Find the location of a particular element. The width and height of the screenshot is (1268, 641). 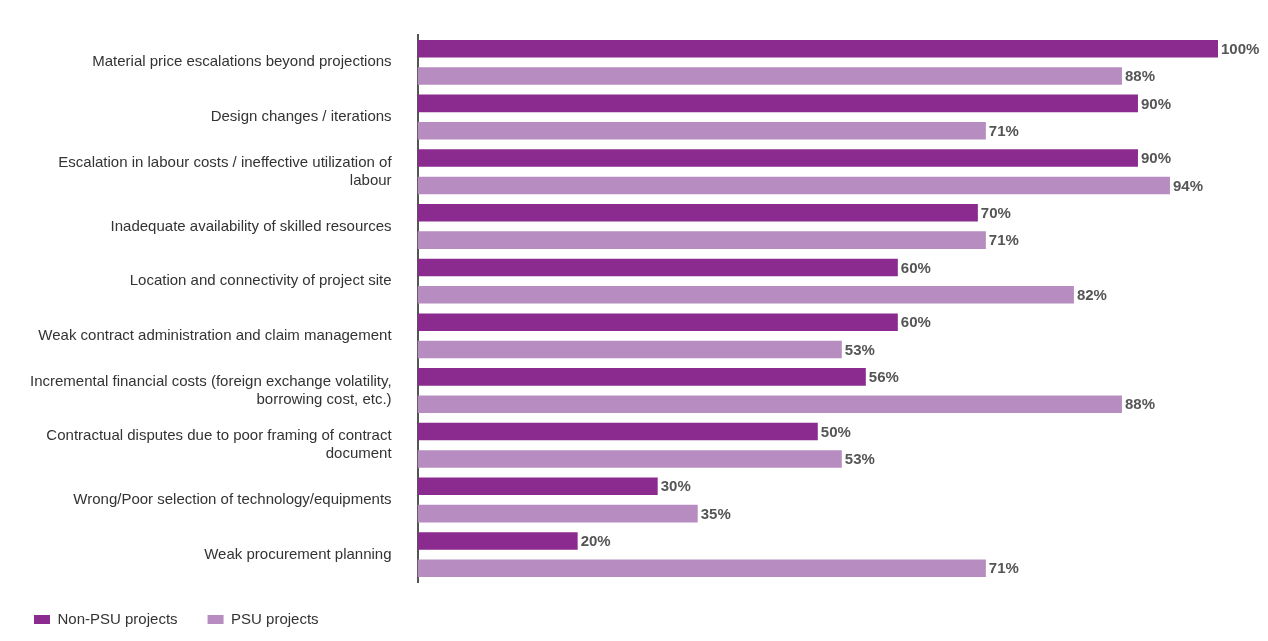

y-tick-label: Escalation in labour costs / ineffective utilization of labour is located at coordinates (225, 170).